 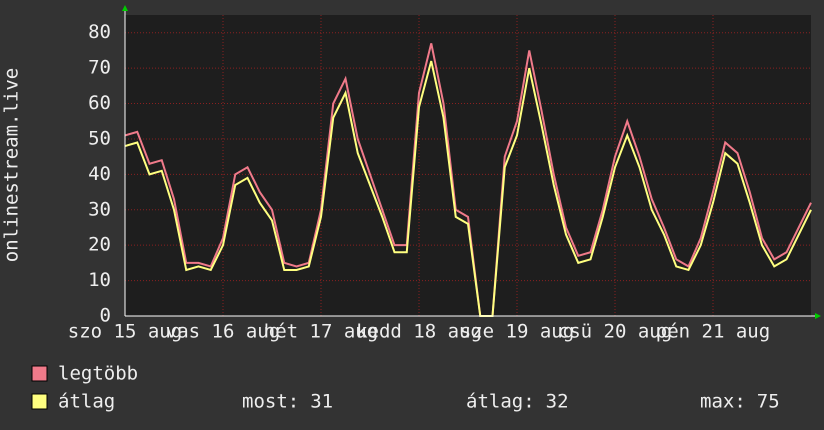 What do you see at coordinates (99, 209) in the screenshot?
I see `y-tick-label: 30` at bounding box center [99, 209].